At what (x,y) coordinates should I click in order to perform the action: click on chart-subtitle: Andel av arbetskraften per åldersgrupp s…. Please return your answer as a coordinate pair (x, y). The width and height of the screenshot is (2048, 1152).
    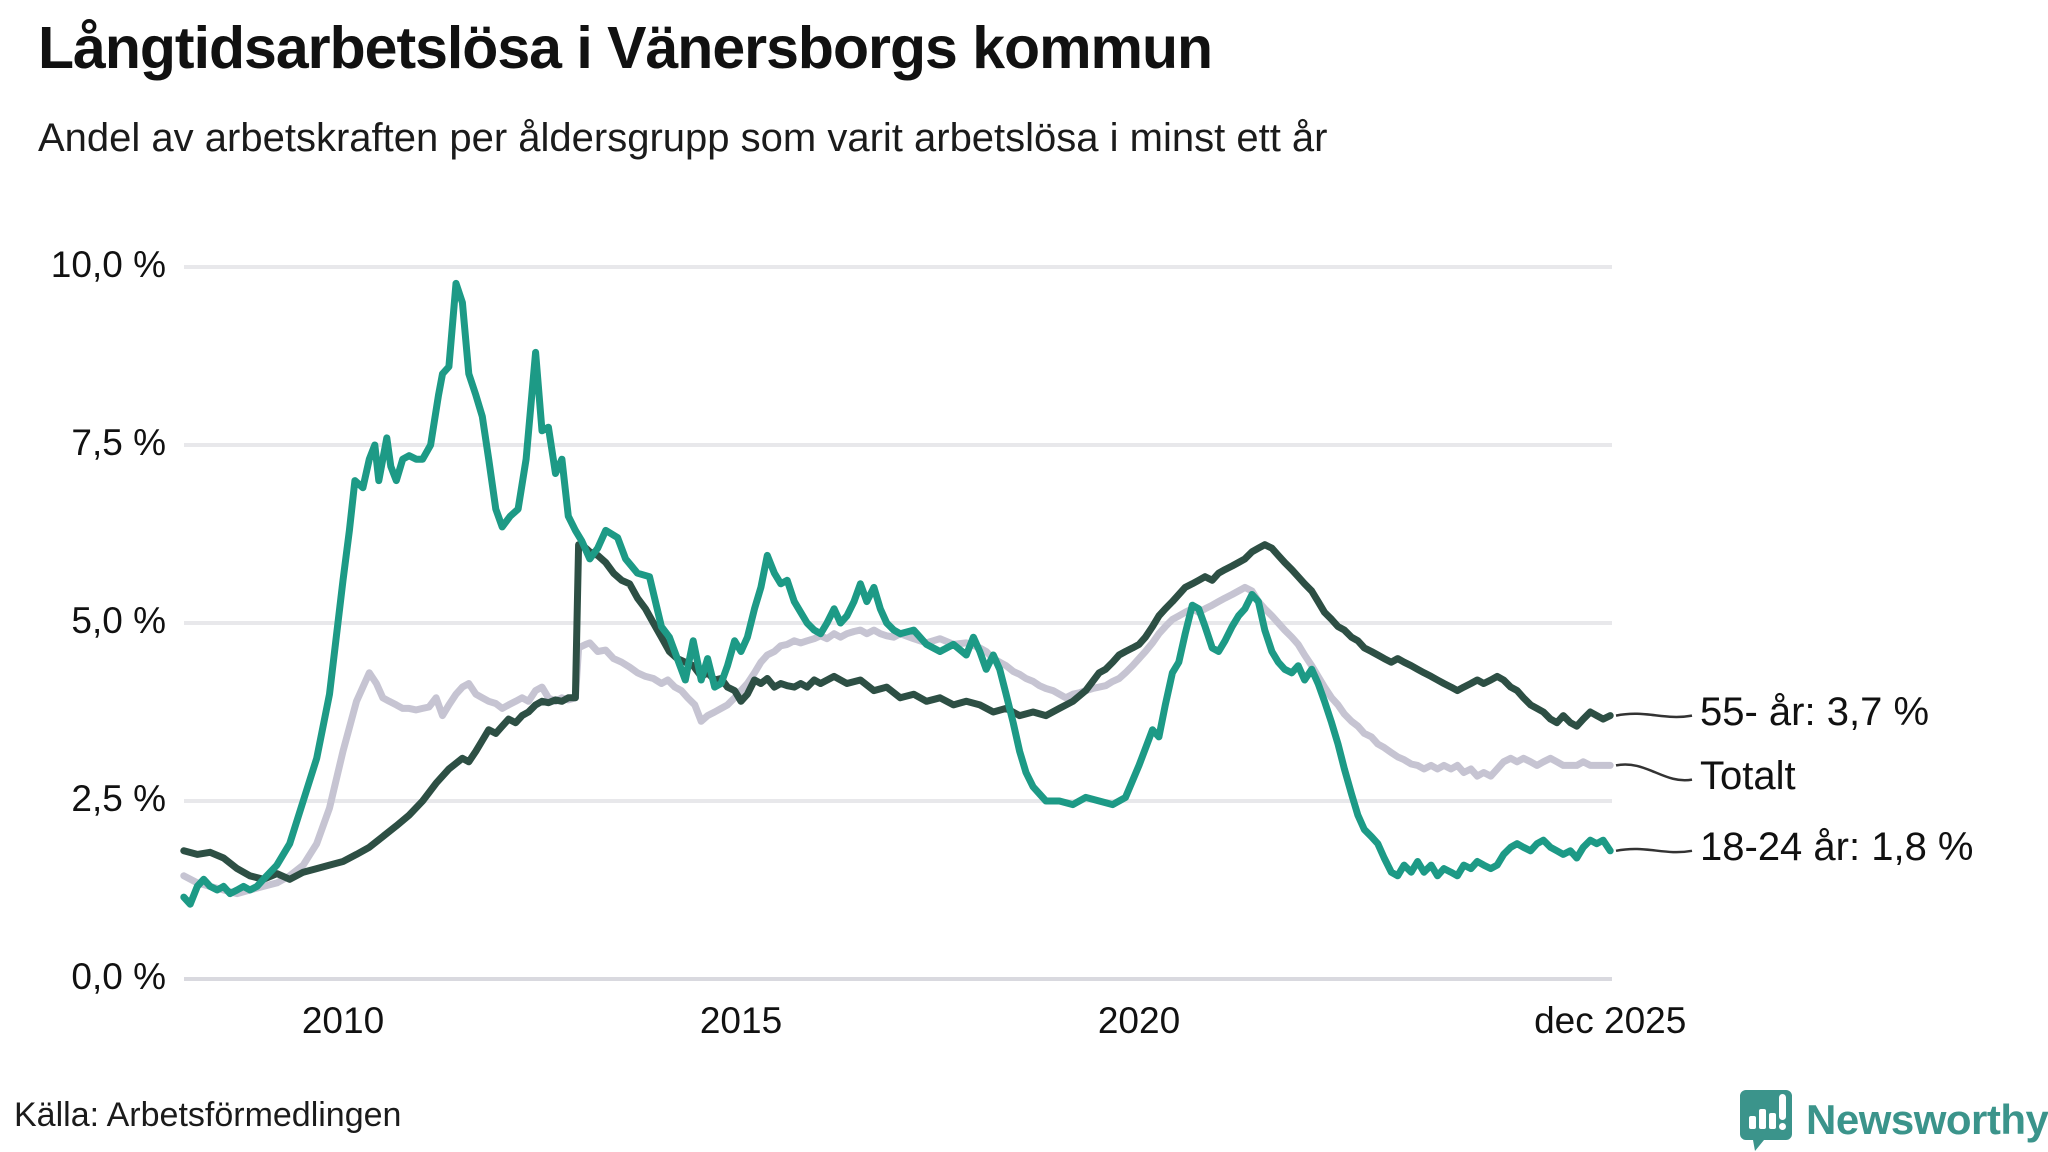
    Looking at the image, I should click on (683, 138).